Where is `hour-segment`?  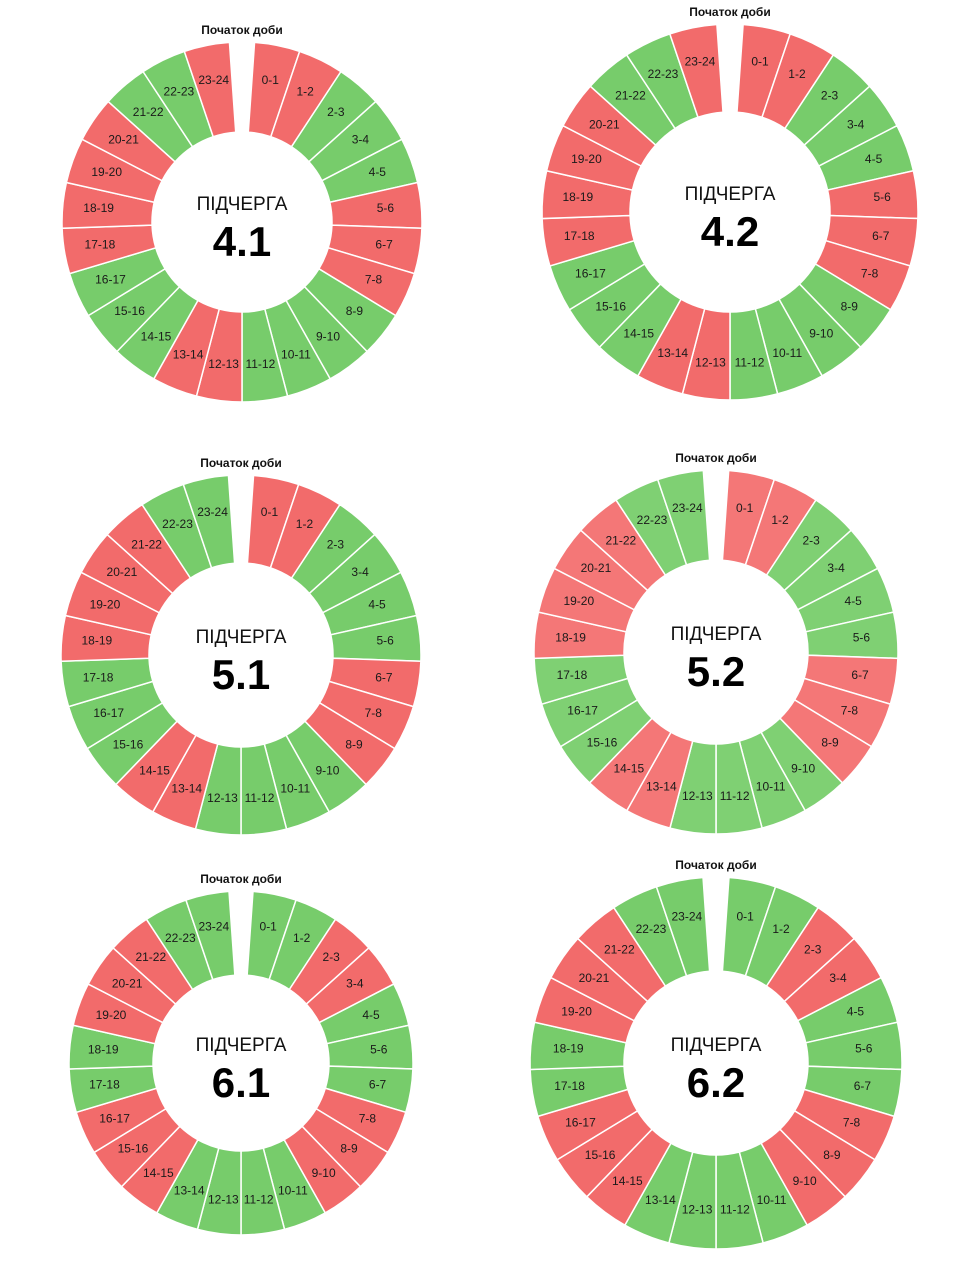
hour-segment is located at coordinates (210, 89).